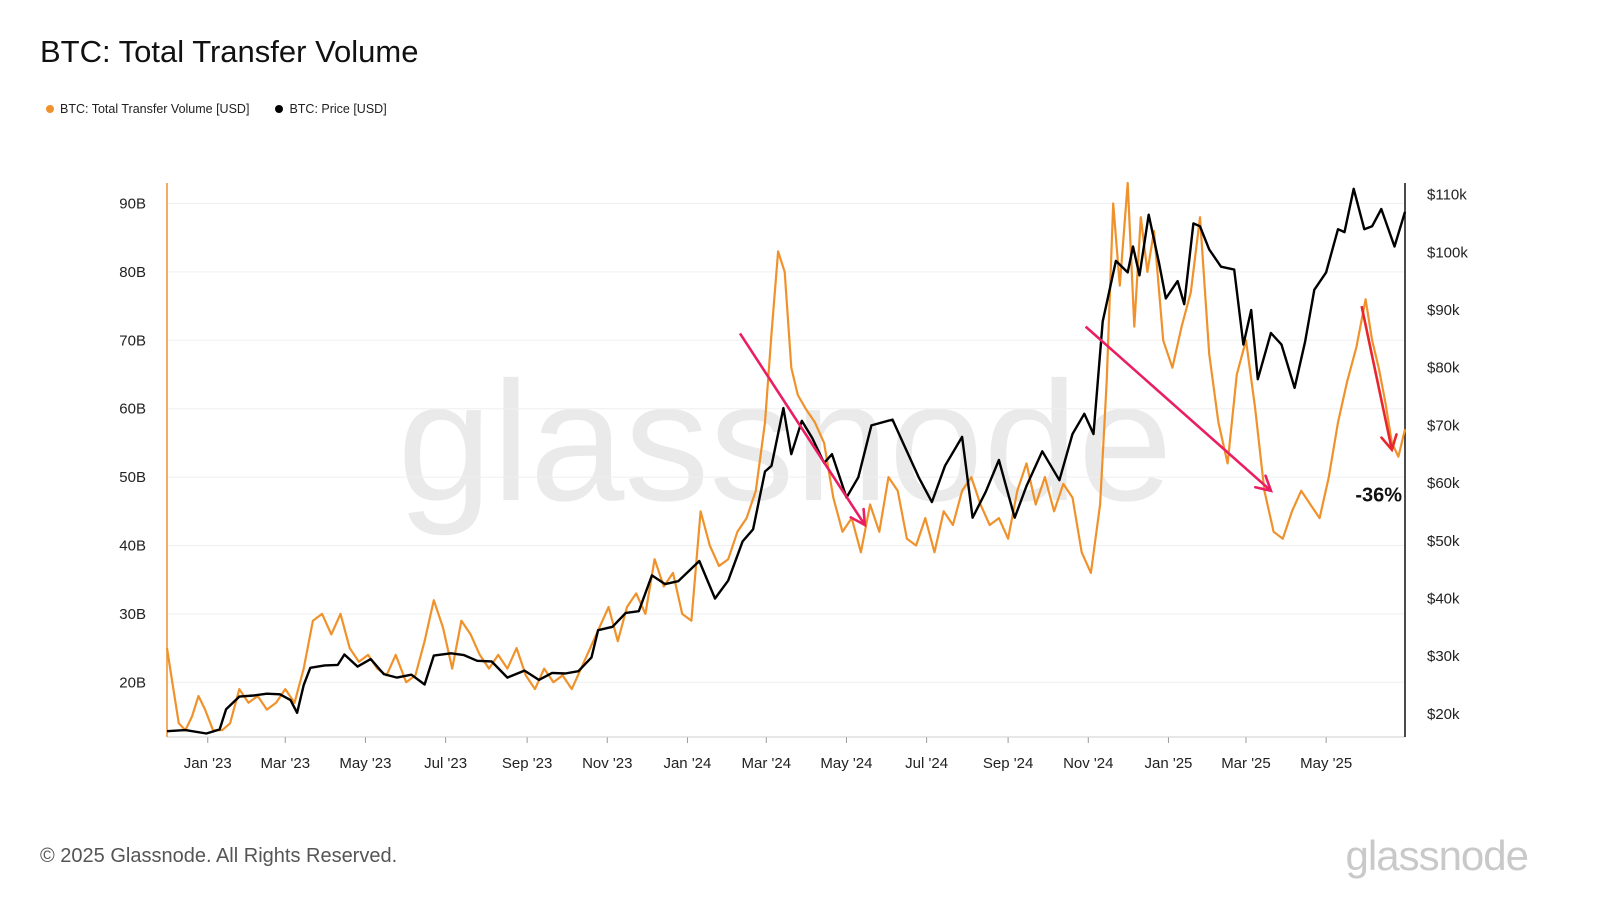 The width and height of the screenshot is (1600, 900). What do you see at coordinates (1443, 425) in the screenshot?
I see `right-axis-tick-label: $70k` at bounding box center [1443, 425].